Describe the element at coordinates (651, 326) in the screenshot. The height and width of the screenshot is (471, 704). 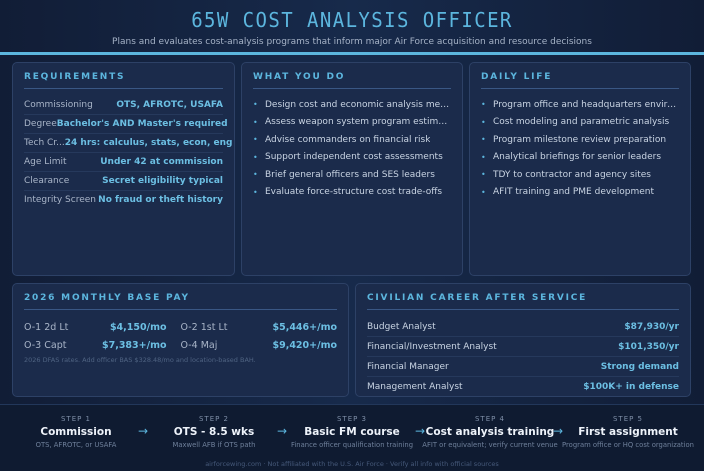
I see `career-salary: $87,930/yr` at that location.